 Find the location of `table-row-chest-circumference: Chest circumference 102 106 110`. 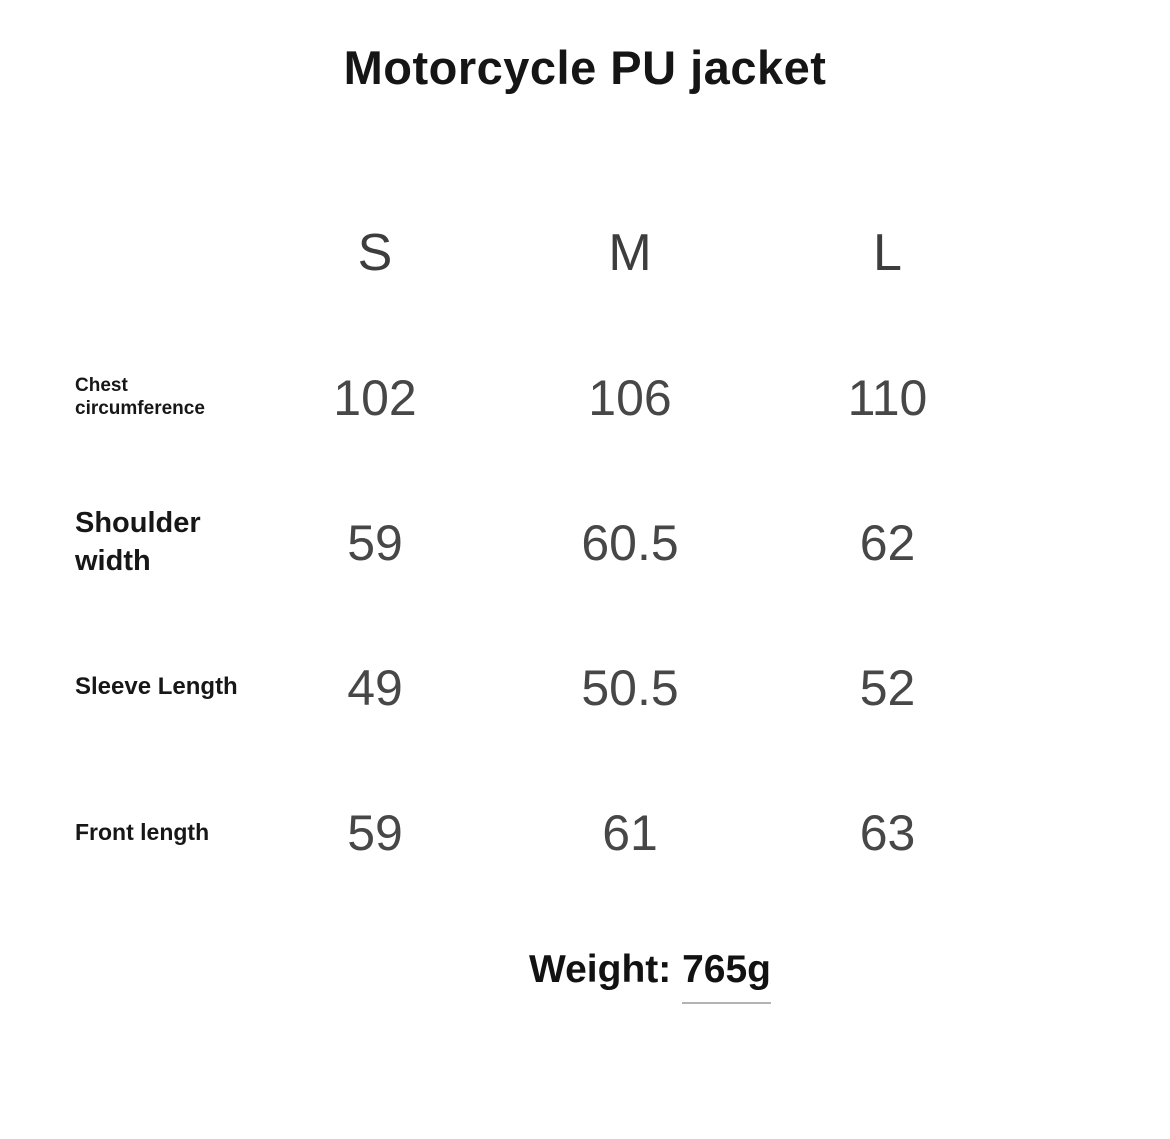

table-row-chest-circumference: Chest circumference 102 106 110 is located at coordinates (507, 397).